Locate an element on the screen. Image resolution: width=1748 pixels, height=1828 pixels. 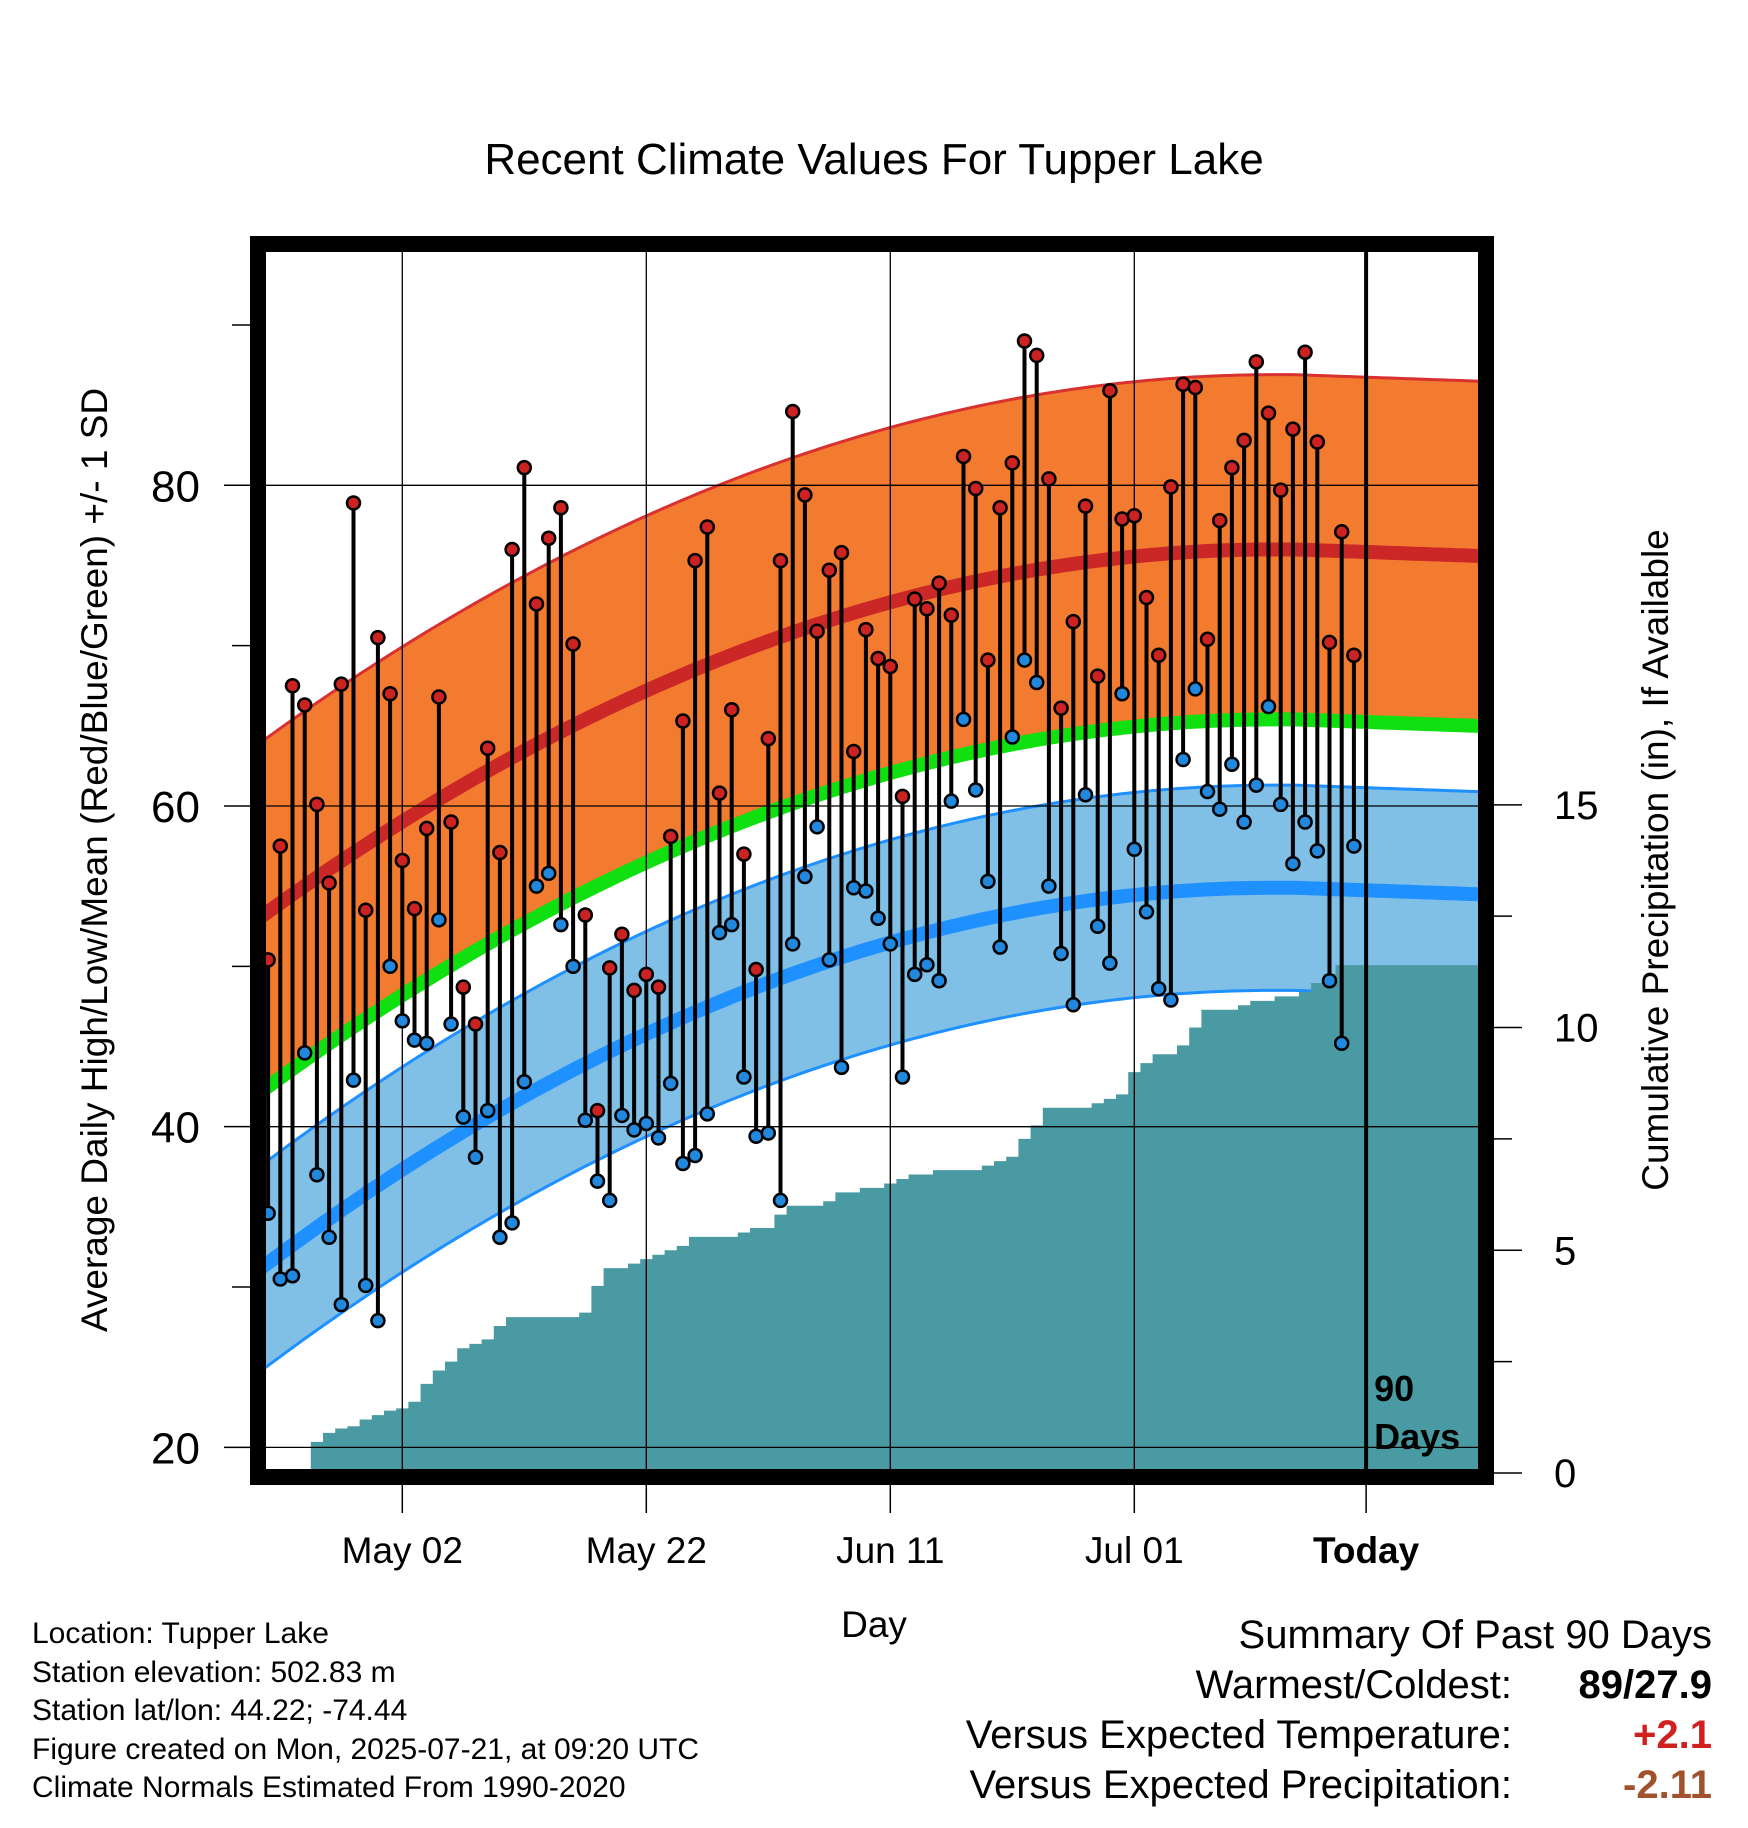
window-label-days-unit: Days is located at coordinates (1417, 1436).